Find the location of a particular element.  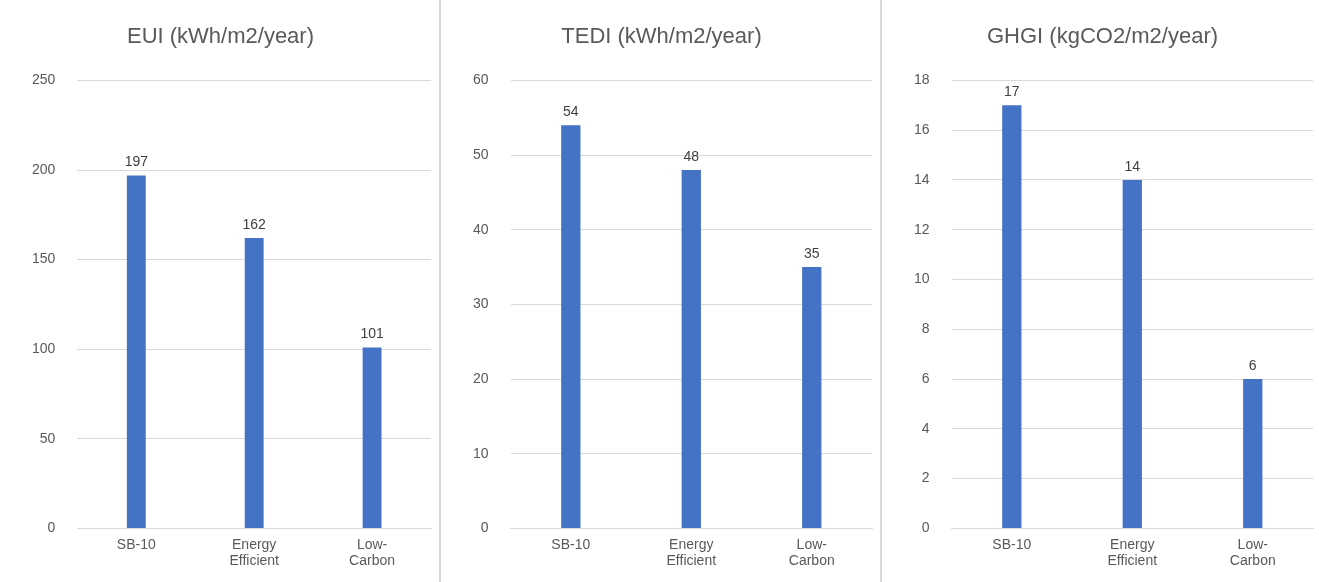

y-tick-label: 18 is located at coordinates (921, 79).